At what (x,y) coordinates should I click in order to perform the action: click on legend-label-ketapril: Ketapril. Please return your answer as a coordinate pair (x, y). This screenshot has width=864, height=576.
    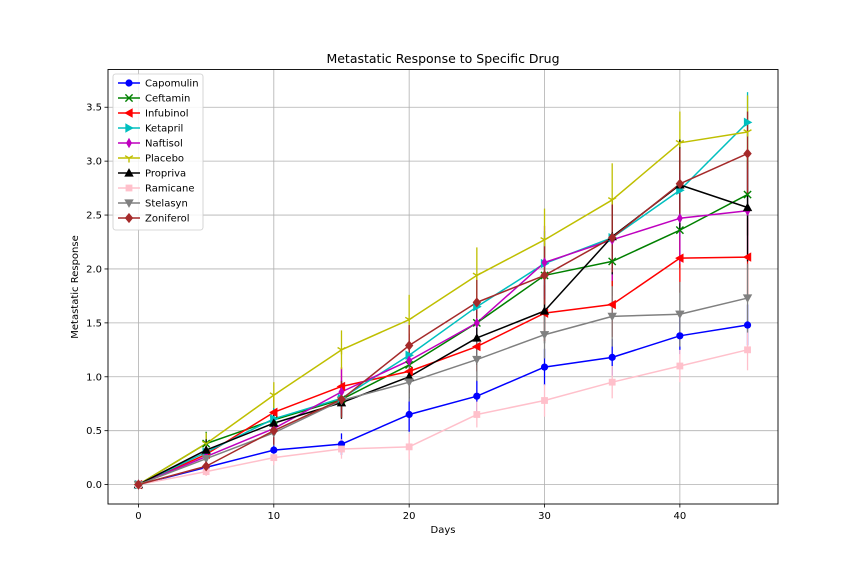
    Looking at the image, I should click on (164, 129).